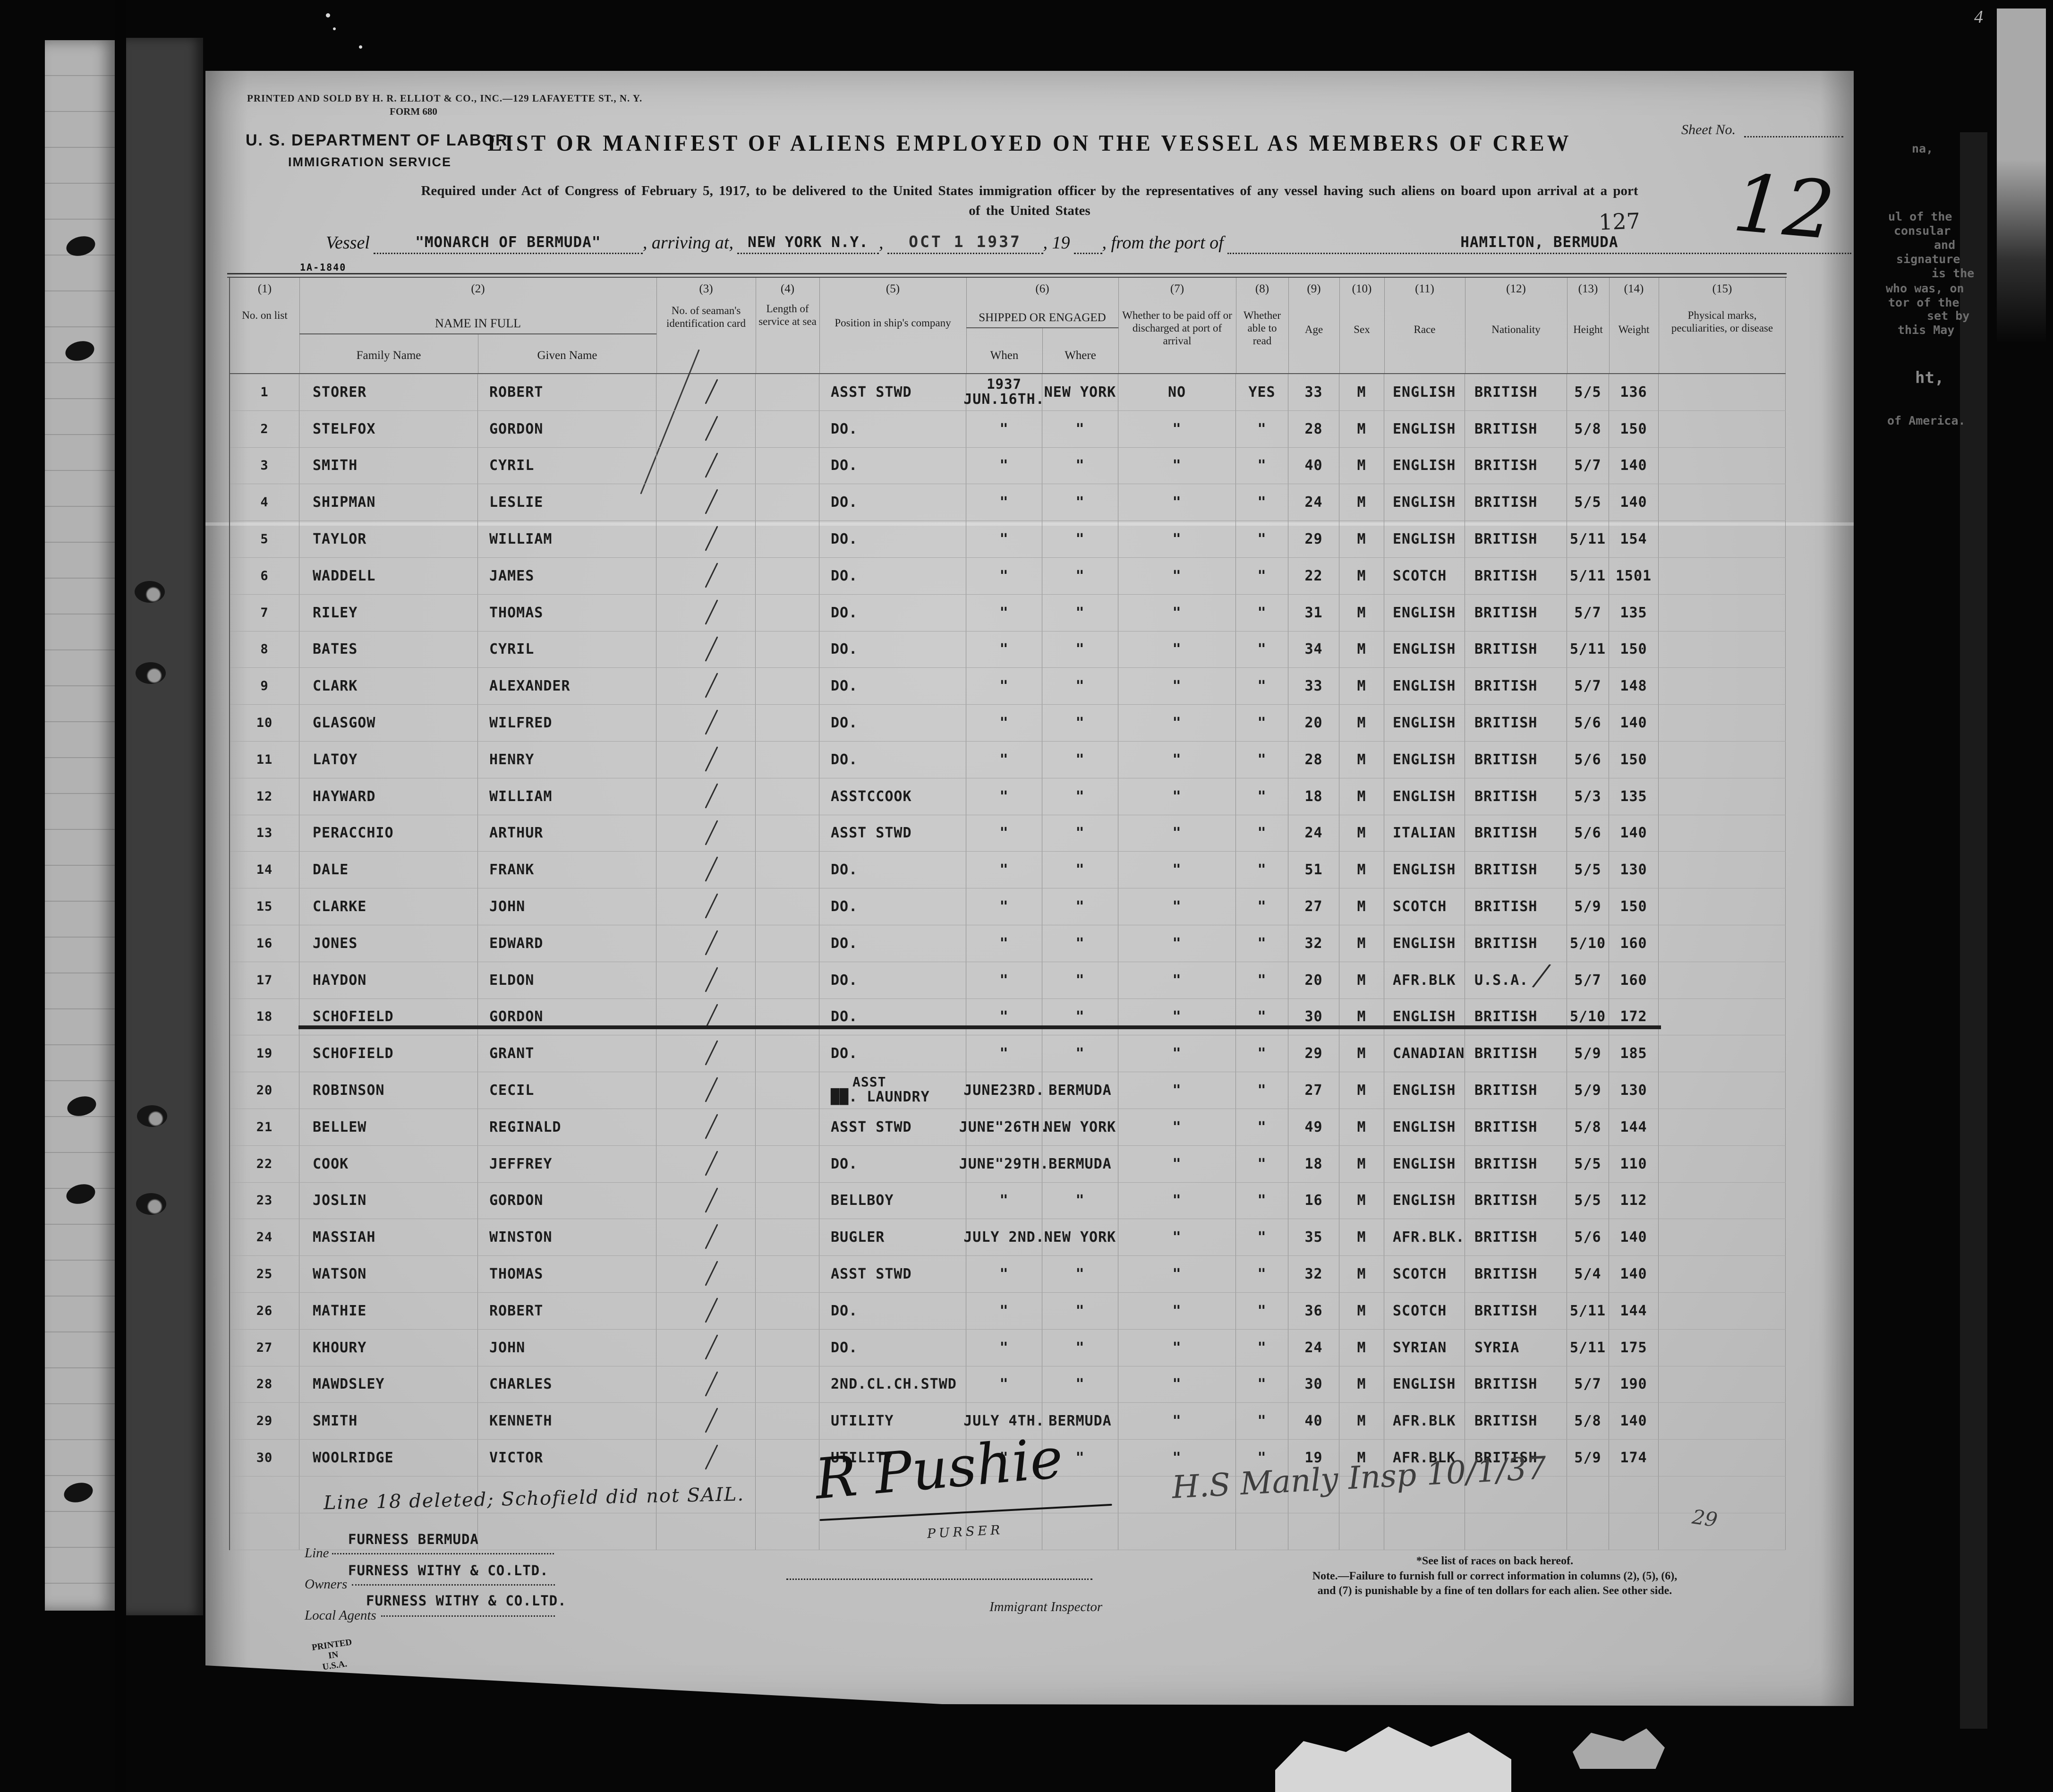 This screenshot has height=1792, width=2053. Describe the element at coordinates (1314, 288) in the screenshot. I see `col-number: (9)` at that location.